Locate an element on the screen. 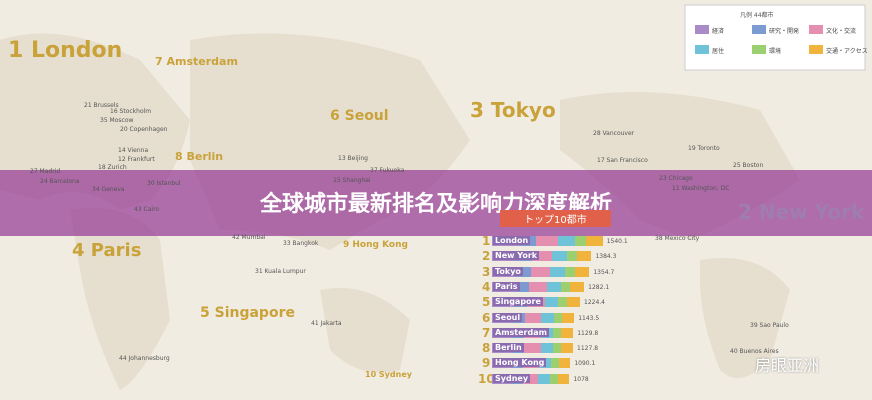  top-city-label: 5 Singapore is located at coordinates (247, 313).